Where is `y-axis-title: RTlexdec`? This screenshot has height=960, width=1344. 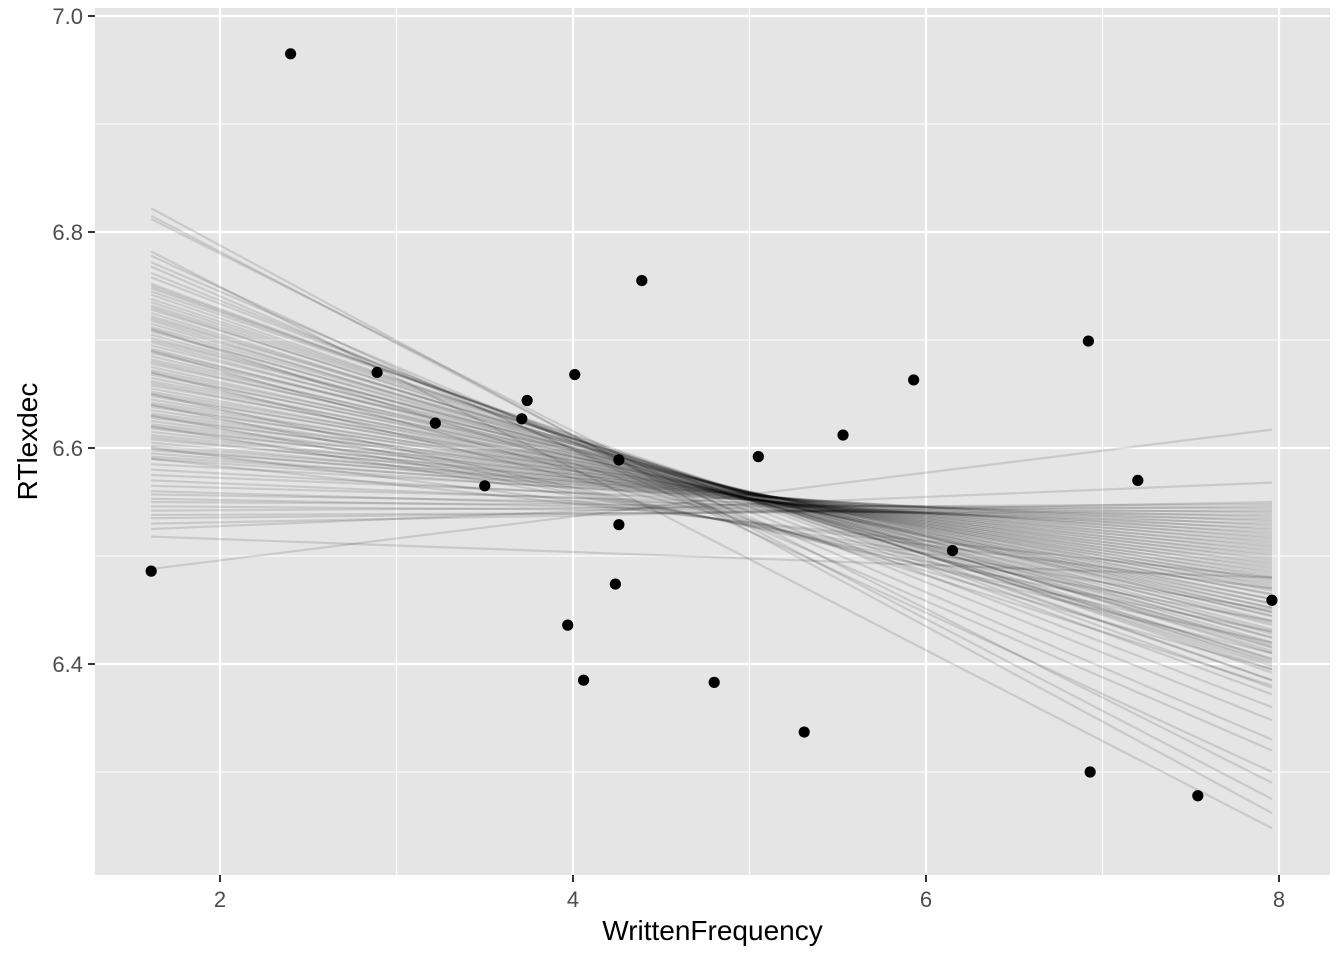
y-axis-title: RTlexdec is located at coordinates (27, 442).